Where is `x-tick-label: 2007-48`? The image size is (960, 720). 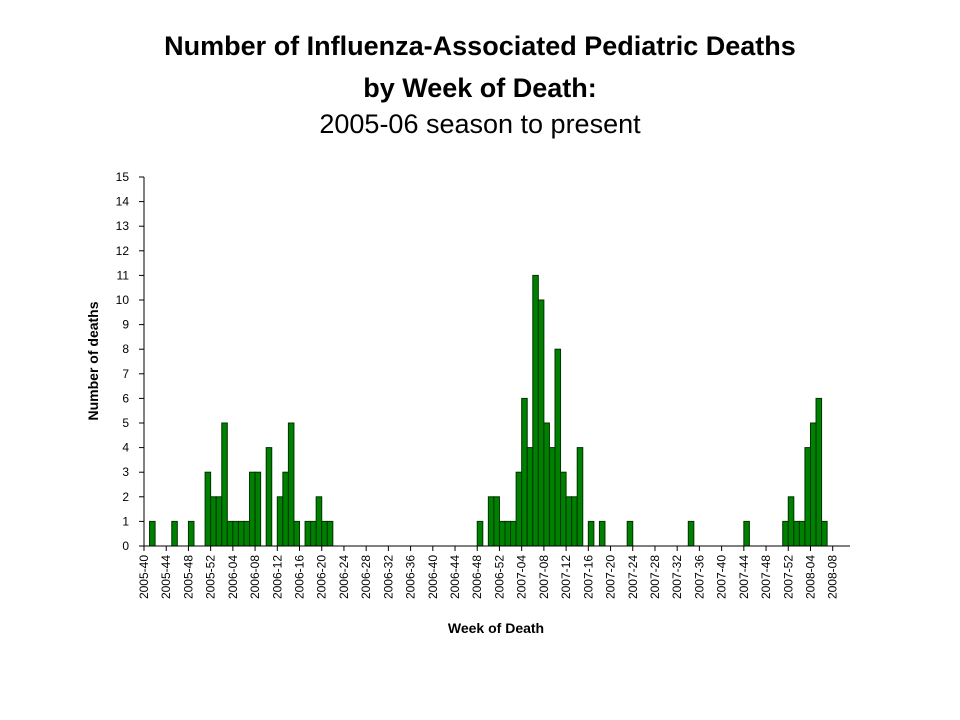 x-tick-label: 2007-48 is located at coordinates (766, 577).